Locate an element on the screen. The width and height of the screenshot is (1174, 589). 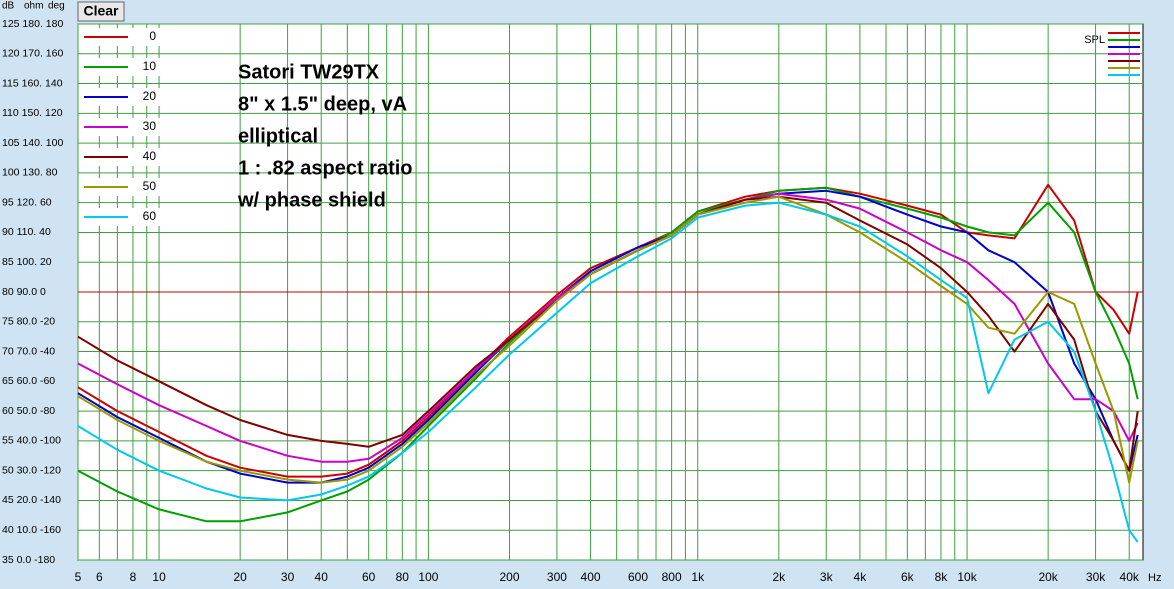
x-tick-label: 600 is located at coordinates (638, 577).